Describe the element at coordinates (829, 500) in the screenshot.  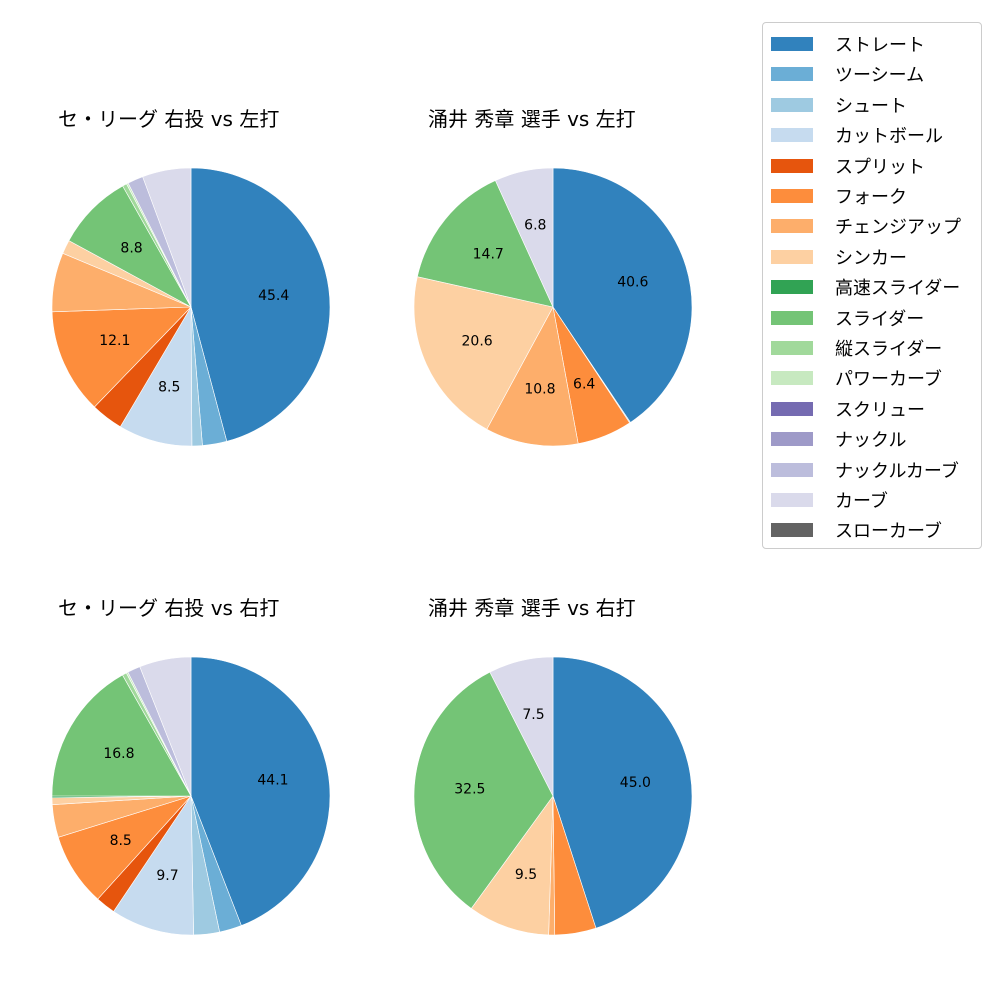
I see `legend-item: カーブ` at that location.